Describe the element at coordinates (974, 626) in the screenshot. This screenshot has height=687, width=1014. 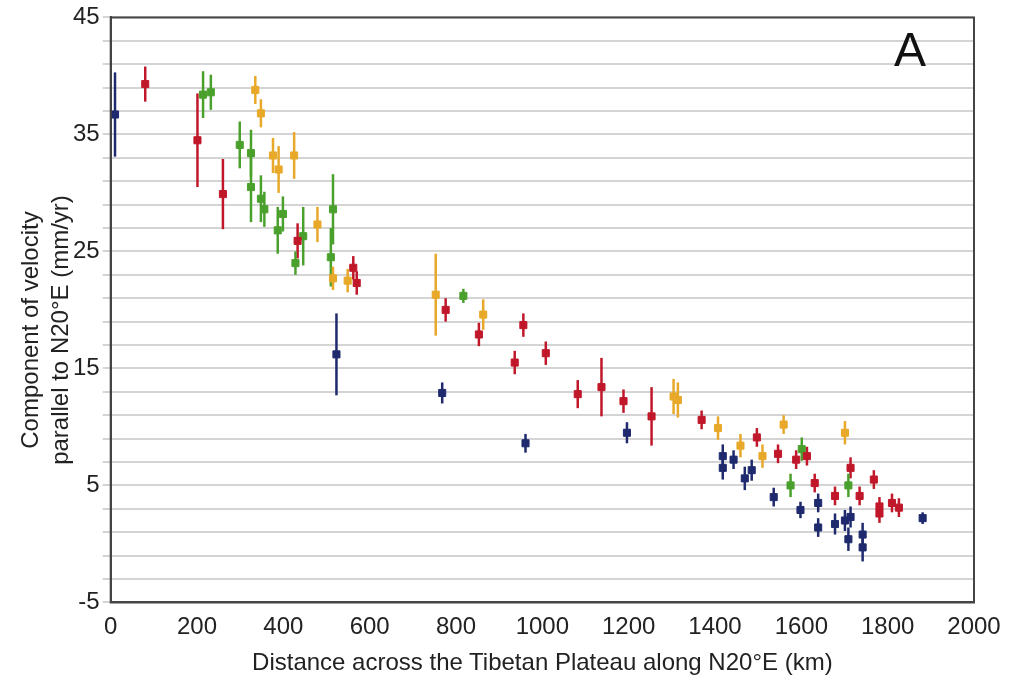
I see `x-tick-label: 2000` at that location.